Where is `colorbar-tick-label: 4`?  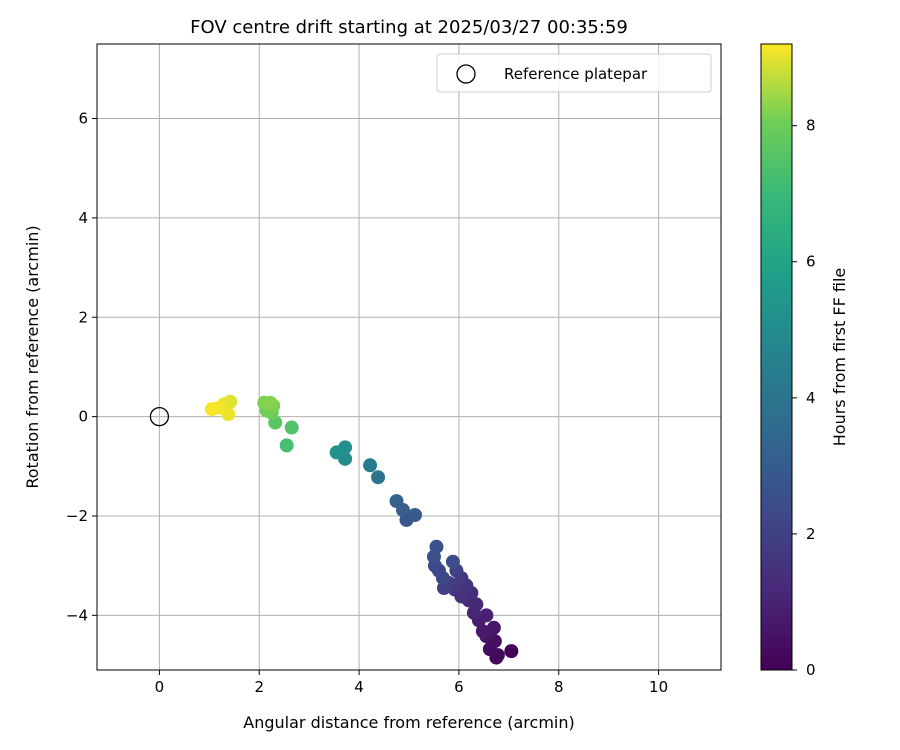 colorbar-tick-label: 4 is located at coordinates (811, 398).